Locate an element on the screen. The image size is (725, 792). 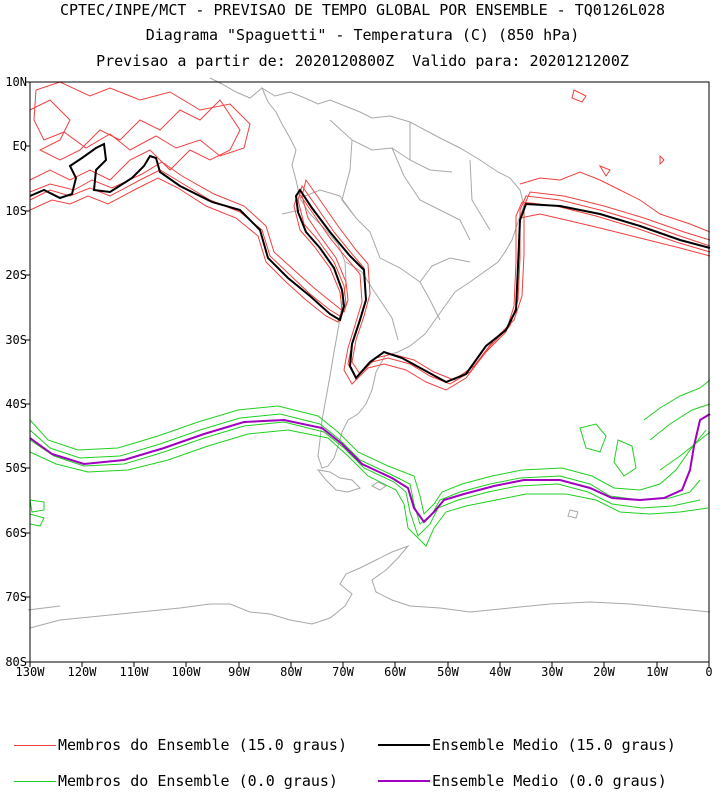
lon-label: 70W is located at coordinates (343, 672).